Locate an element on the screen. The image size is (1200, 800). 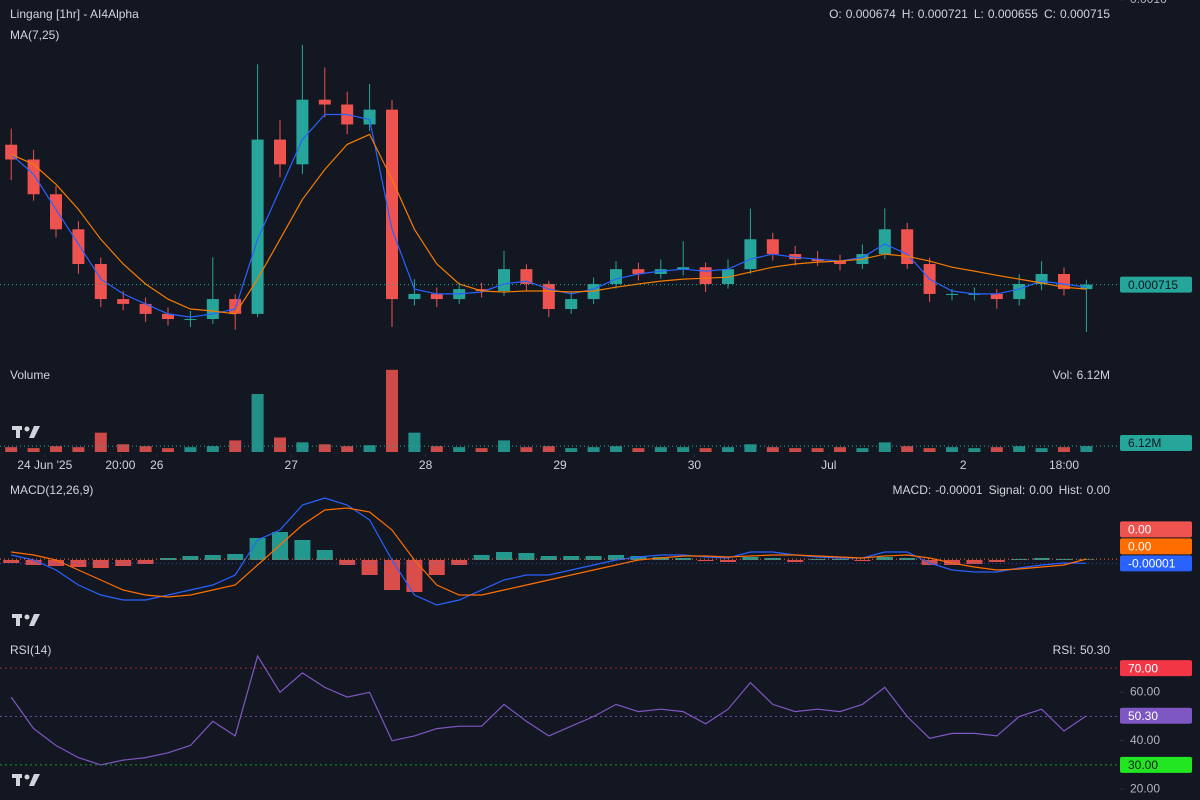
readout: Vol: 6.12M is located at coordinates (1081, 375).